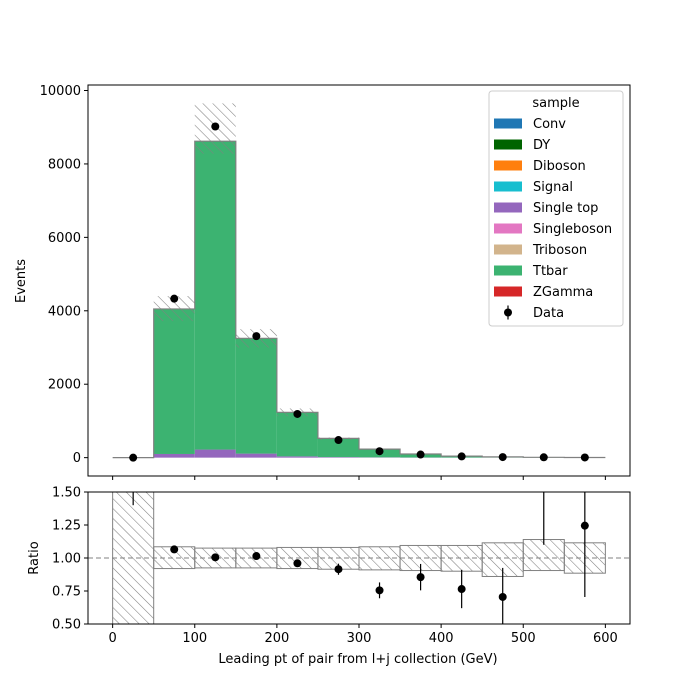 Image resolution: width=700 pixels, height=700 pixels. Describe the element at coordinates (64, 385) in the screenshot. I see `main-ytick-label-1: 2000` at that location.